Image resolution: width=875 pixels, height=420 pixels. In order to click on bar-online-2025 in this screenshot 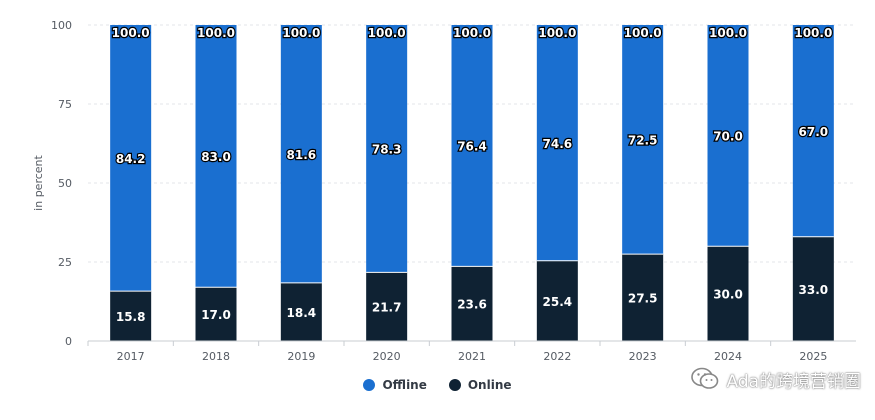, I will do `click(813, 288)`.